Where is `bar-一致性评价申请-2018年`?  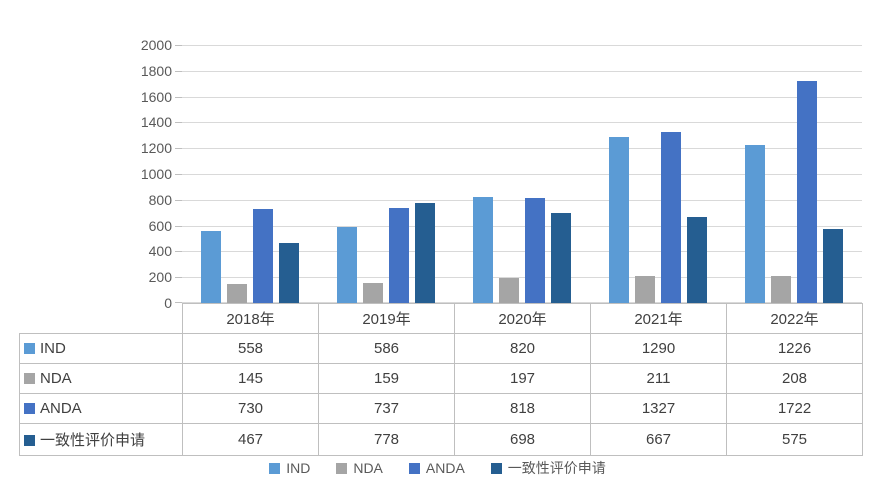
bar-一致性评价申请-2018年 is located at coordinates (289, 272).